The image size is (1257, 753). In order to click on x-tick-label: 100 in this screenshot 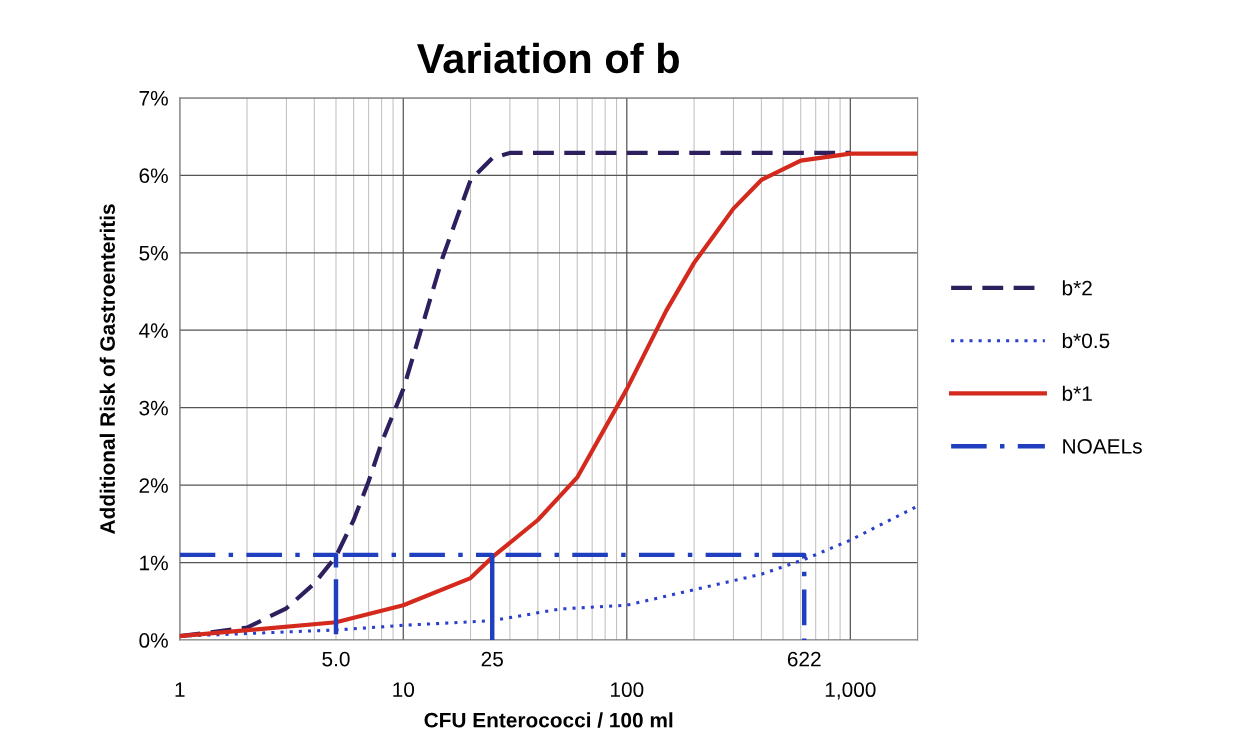, I will do `click(627, 690)`.